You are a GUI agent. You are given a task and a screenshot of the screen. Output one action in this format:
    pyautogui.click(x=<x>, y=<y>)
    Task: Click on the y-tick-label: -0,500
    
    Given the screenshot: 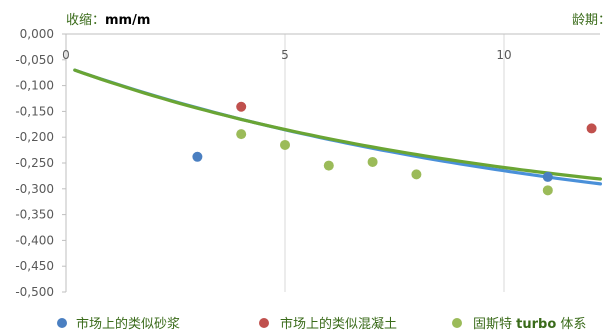 What is the action you would take?
    pyautogui.click(x=34, y=292)
    